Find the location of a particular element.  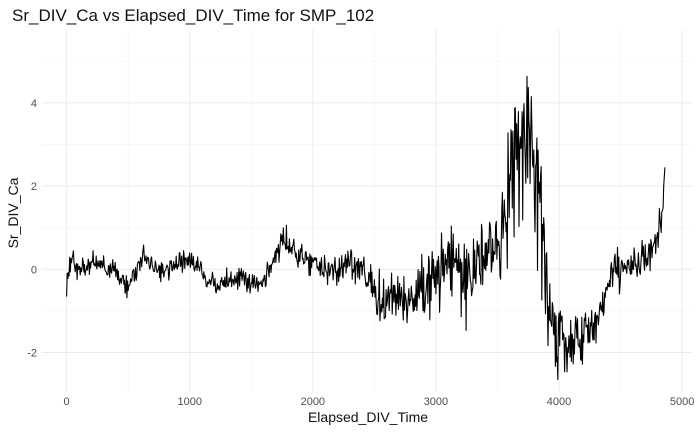

x-tick-label: 3000 is located at coordinates (436, 402).